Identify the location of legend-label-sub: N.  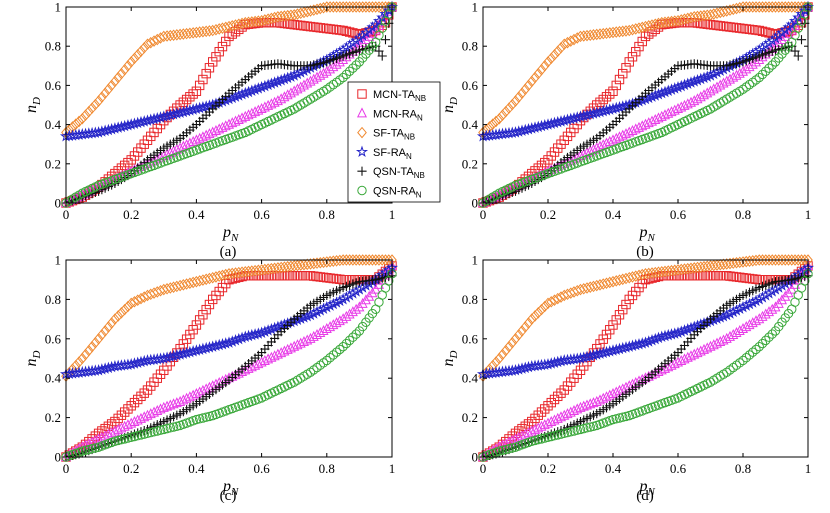
(409, 156).